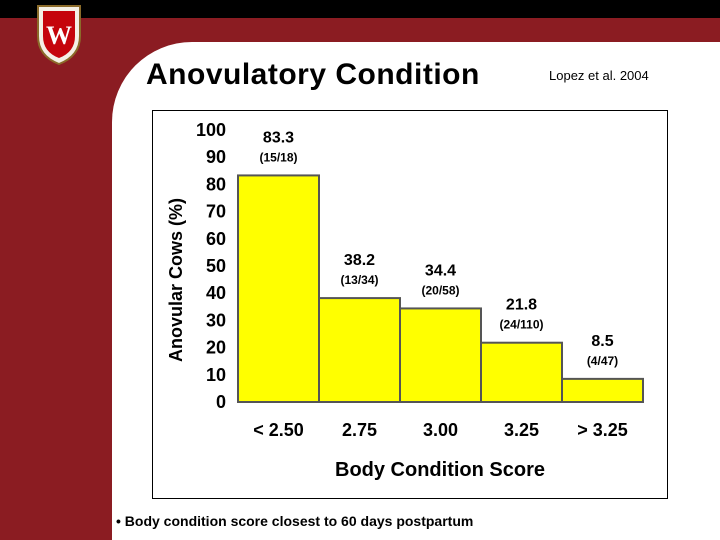 The width and height of the screenshot is (720, 540). I want to click on y-tick-label: 80, so click(216, 184).